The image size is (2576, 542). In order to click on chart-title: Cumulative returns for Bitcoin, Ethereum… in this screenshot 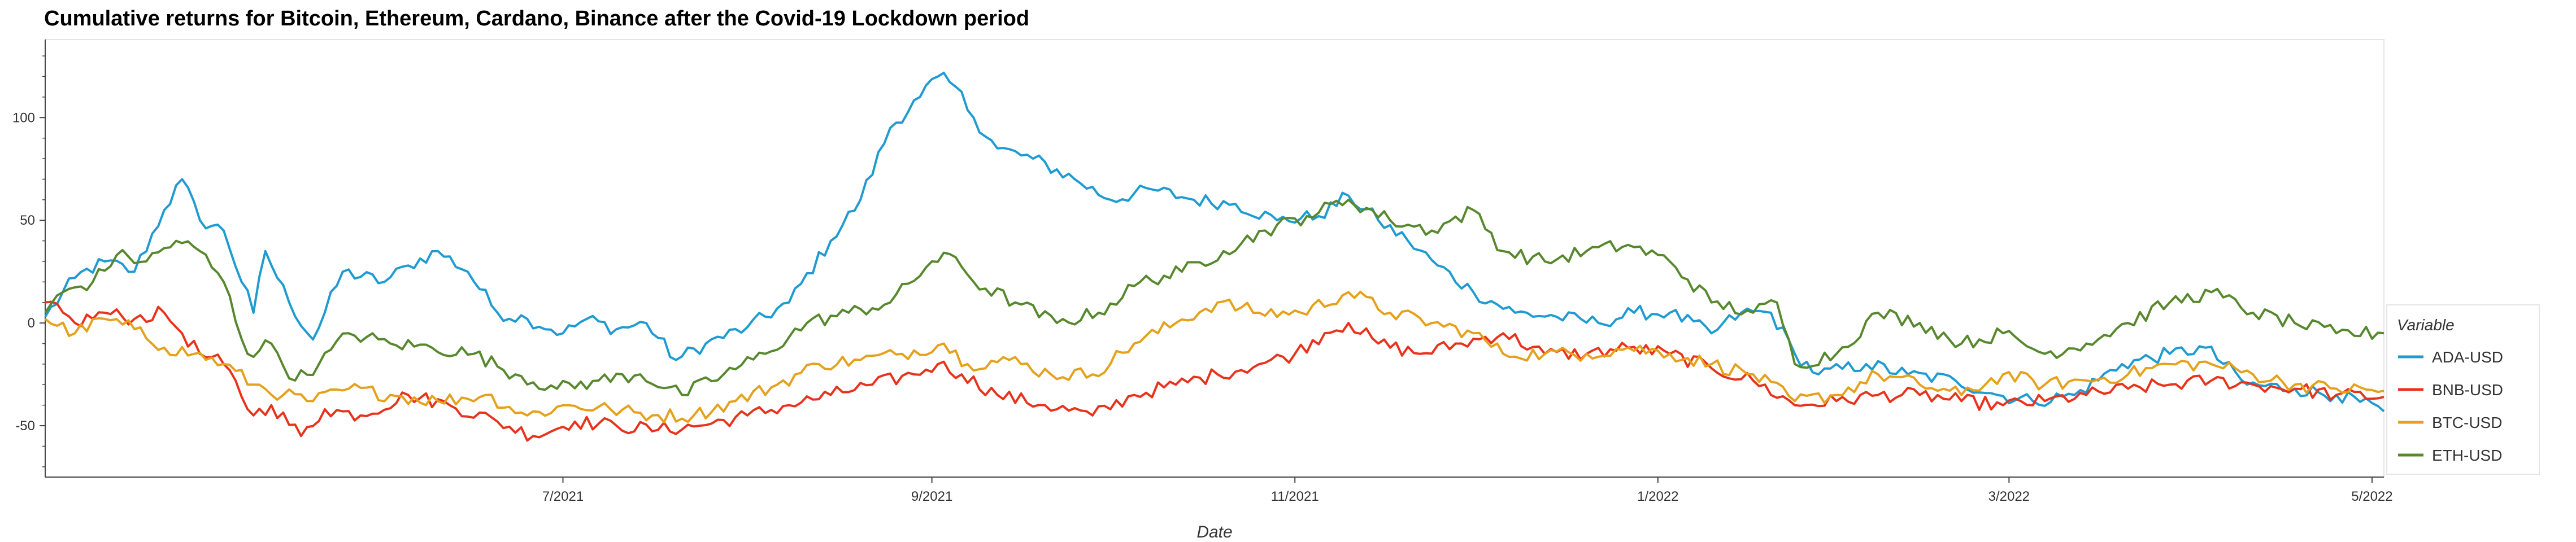, I will do `click(537, 18)`.